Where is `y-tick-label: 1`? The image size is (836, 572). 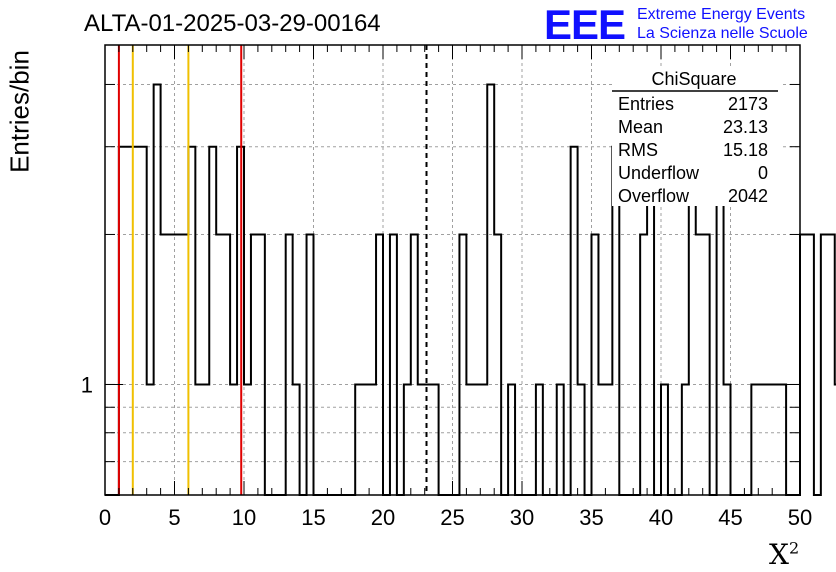 y-tick-label: 1 is located at coordinates (87, 384).